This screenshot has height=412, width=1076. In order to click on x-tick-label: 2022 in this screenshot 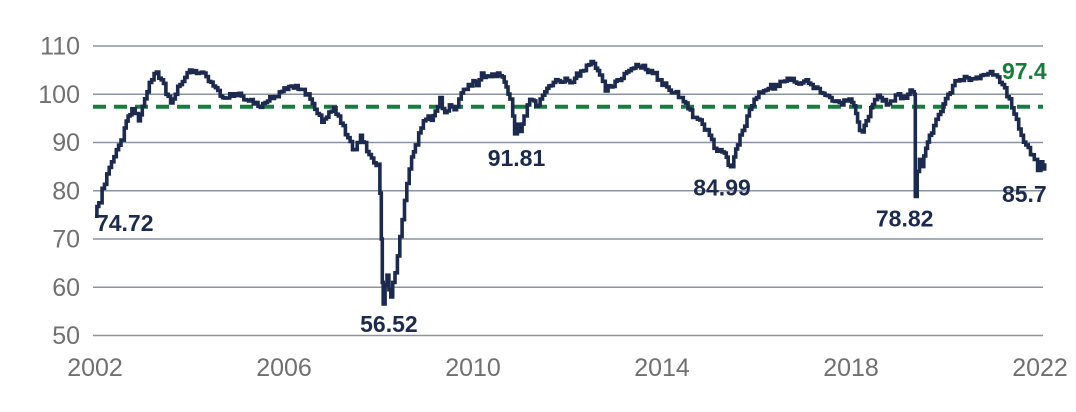, I will do `click(1040, 368)`.